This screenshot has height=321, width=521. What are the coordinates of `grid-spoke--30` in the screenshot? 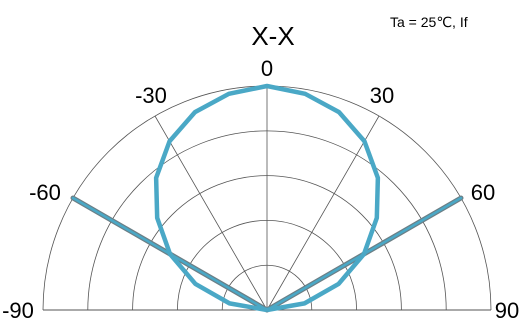 It's located at (211, 213).